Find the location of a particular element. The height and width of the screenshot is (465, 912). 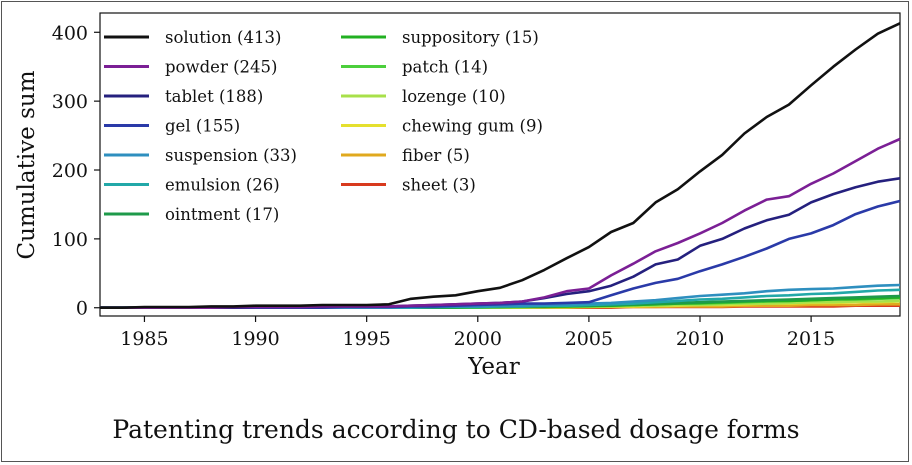

y-axis-label: Cumulative sum is located at coordinates (27, 164).